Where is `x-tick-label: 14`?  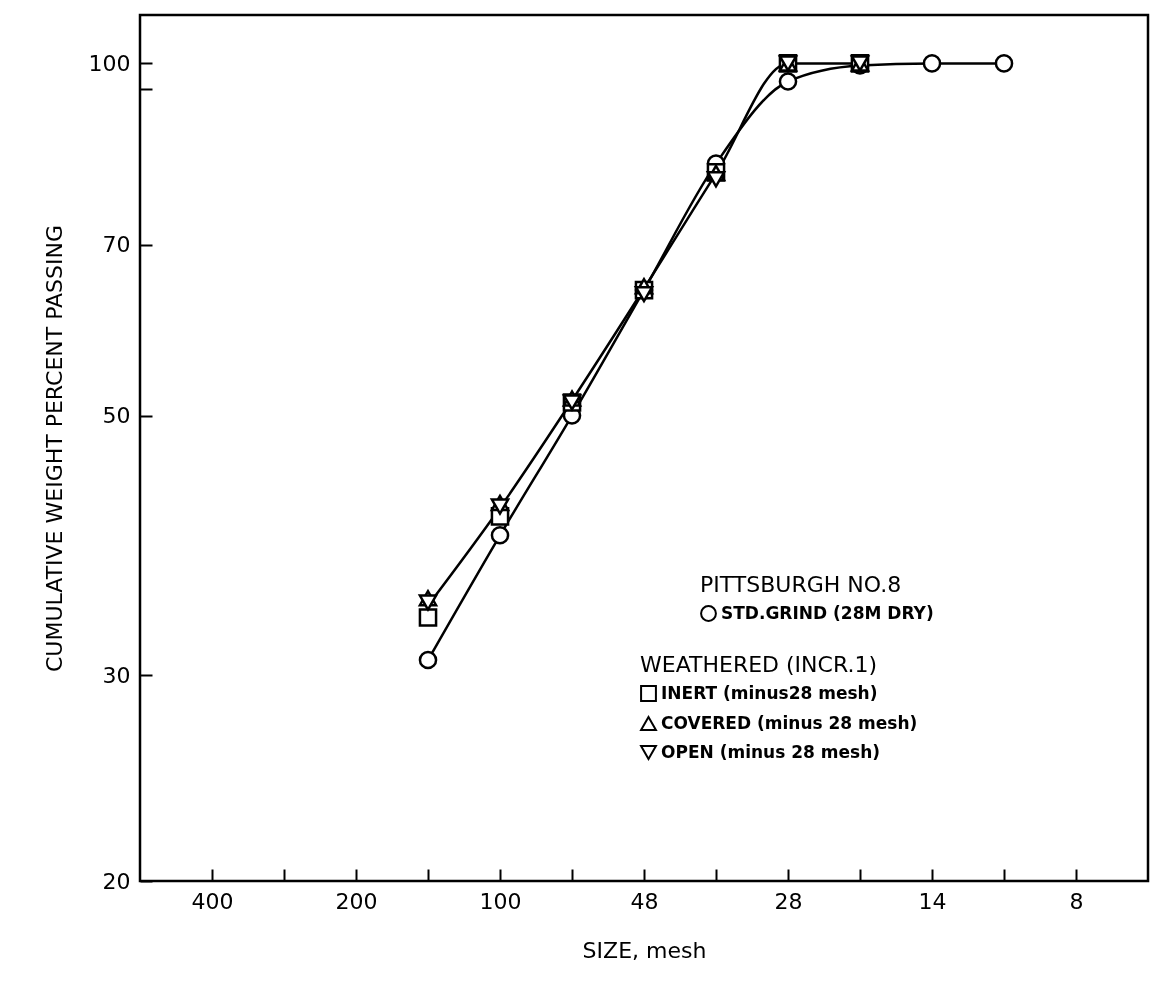
x-tick-label: 14 is located at coordinates (932, 901).